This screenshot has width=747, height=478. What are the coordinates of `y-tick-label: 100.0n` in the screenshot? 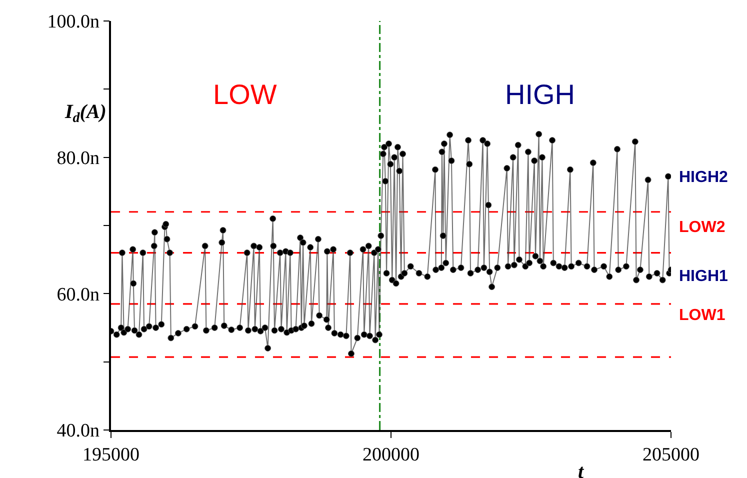 It's located at (73, 22).